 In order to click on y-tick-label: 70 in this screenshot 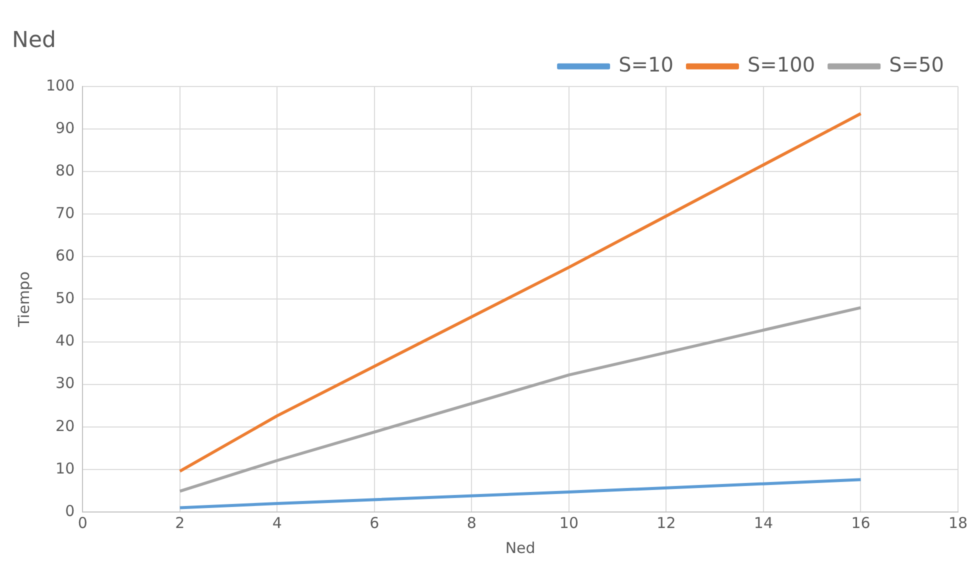, I will do `click(65, 213)`.